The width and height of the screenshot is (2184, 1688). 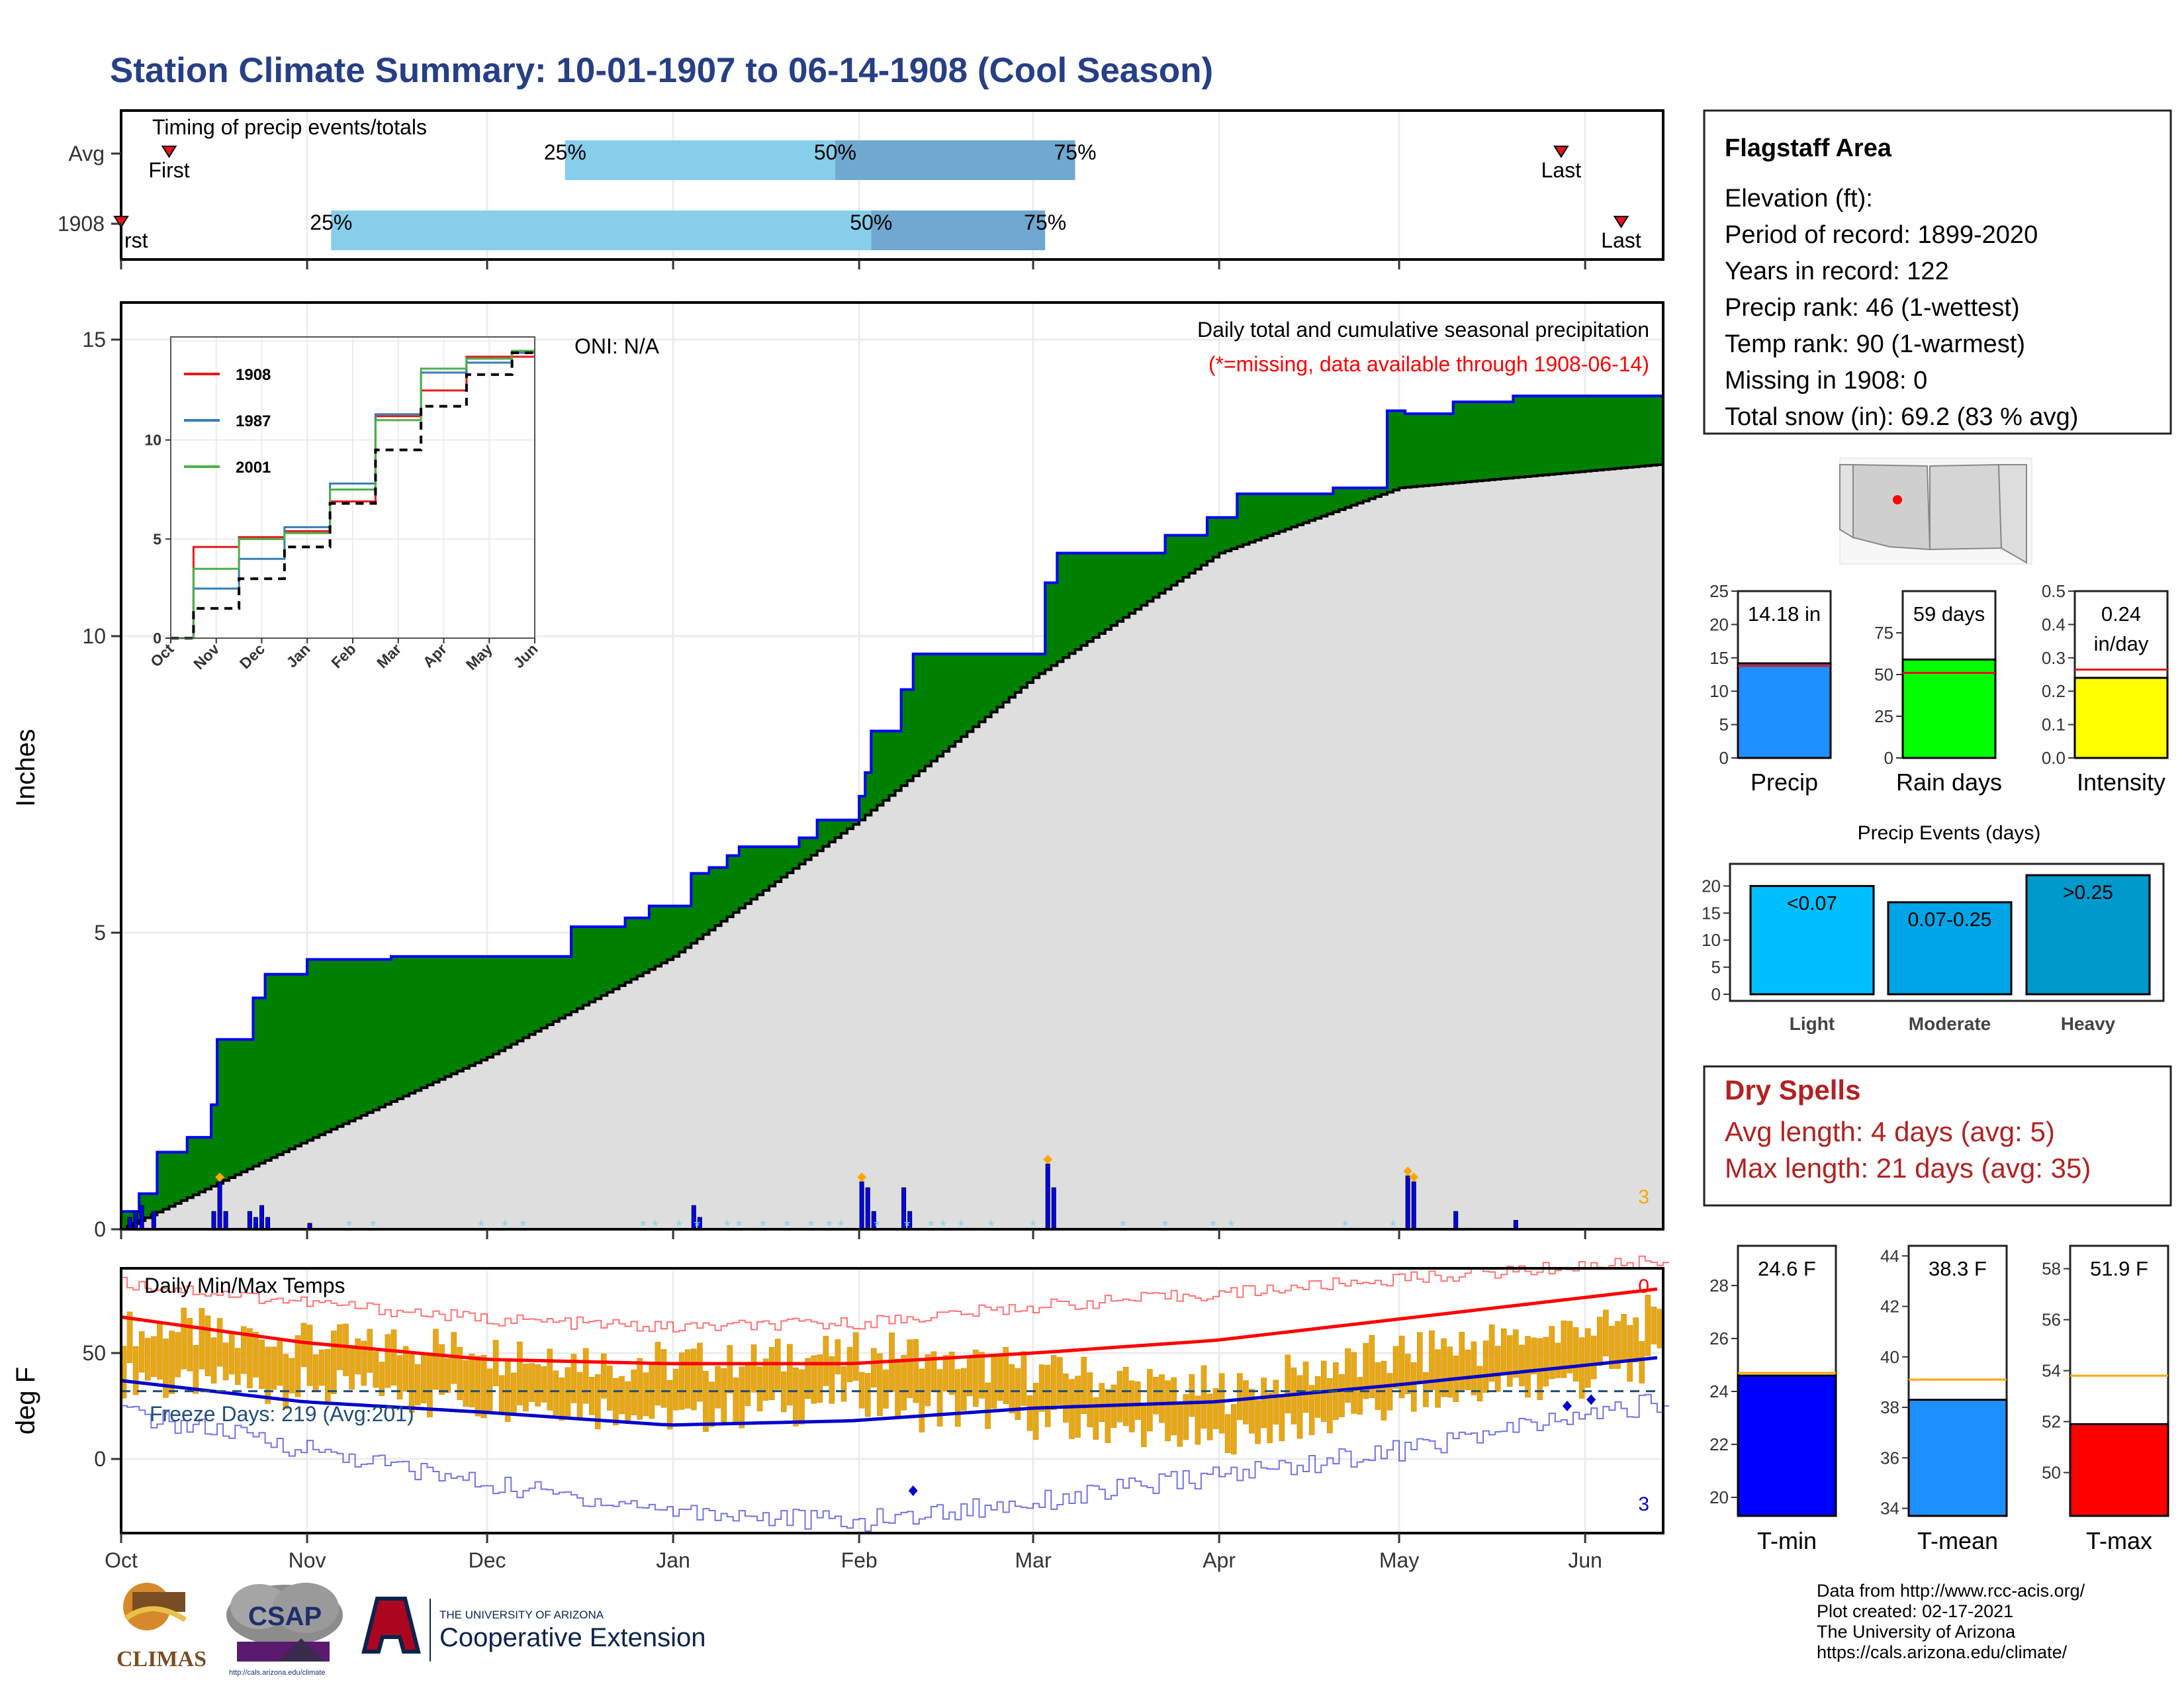 I want to click on summary-y-tick-label: 0, so click(x=1724, y=758).